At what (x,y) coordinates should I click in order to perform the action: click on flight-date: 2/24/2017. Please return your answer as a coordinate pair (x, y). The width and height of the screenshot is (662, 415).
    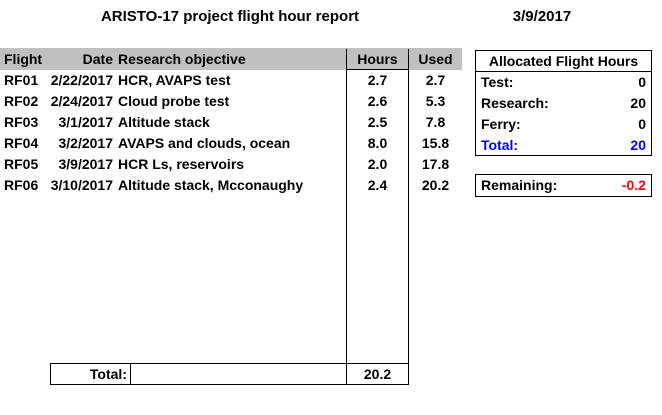
    Looking at the image, I should click on (81, 101).